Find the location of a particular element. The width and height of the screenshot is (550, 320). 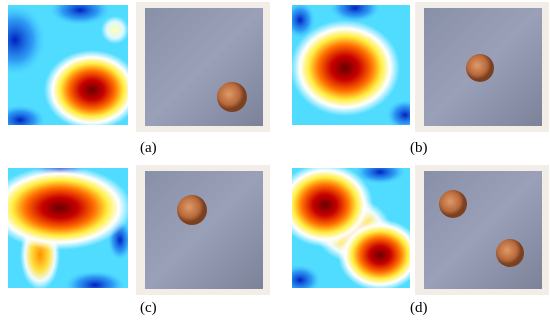

panel-label: (d) is located at coordinates (419, 308).